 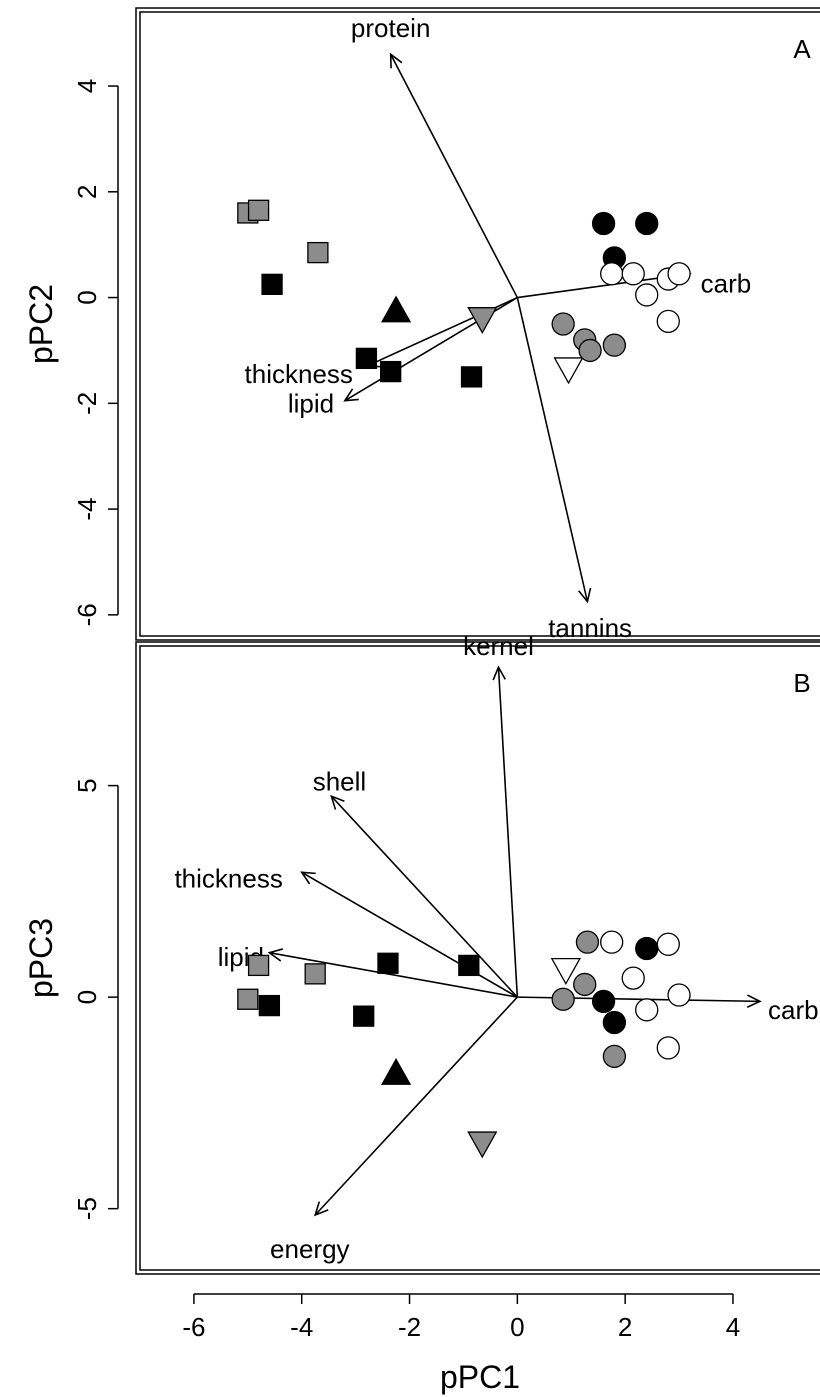 I want to click on vector-label-protein: protein, so click(x=391, y=28).